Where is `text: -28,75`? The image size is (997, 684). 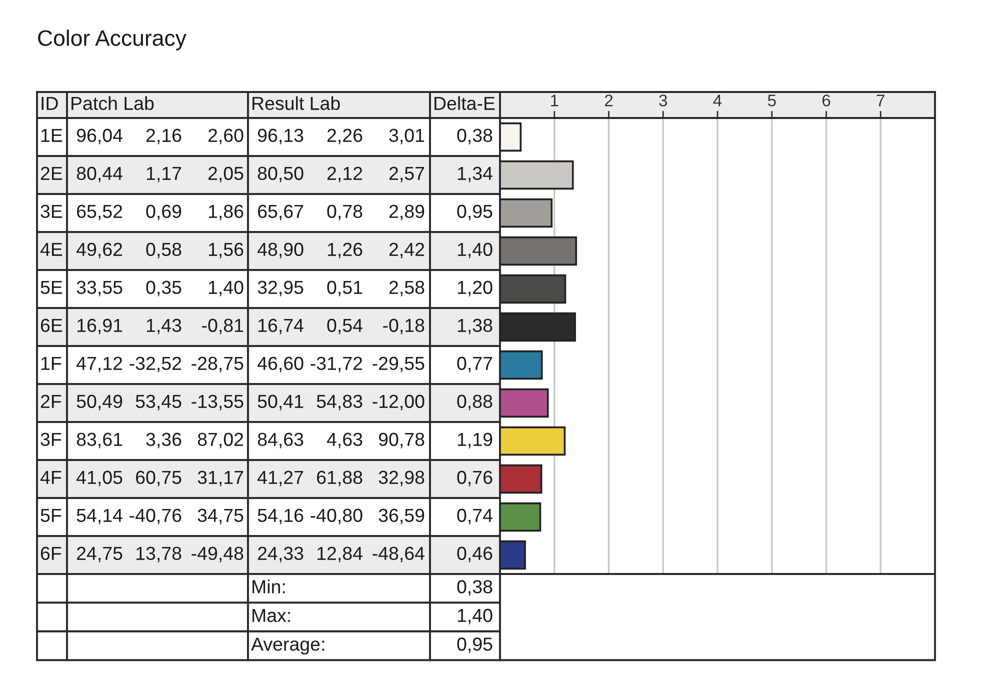
text: -28,75 is located at coordinates (218, 364).